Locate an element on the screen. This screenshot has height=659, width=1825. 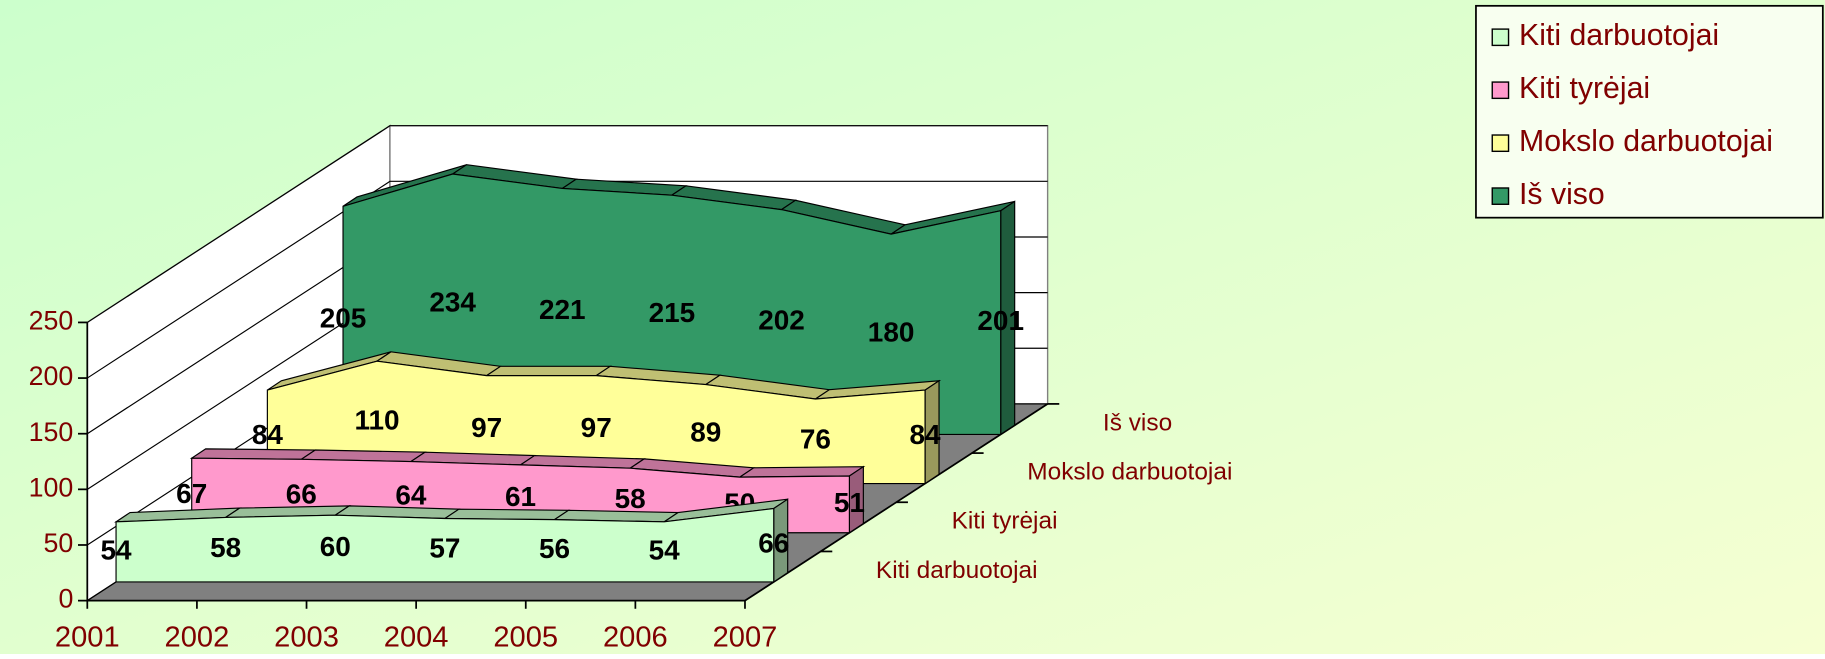
data-label: 67 is located at coordinates (191, 493).